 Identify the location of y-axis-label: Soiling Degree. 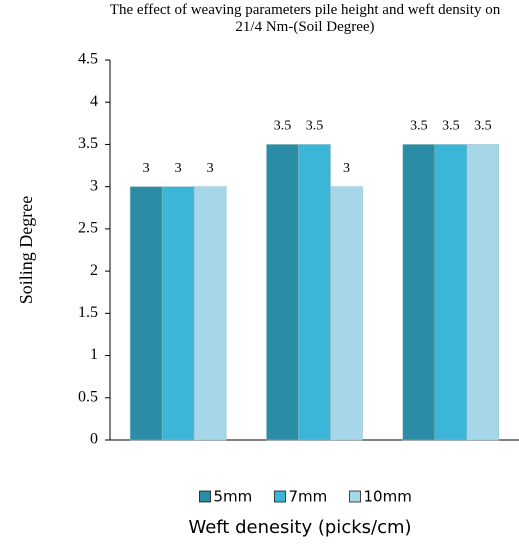
(26, 250).